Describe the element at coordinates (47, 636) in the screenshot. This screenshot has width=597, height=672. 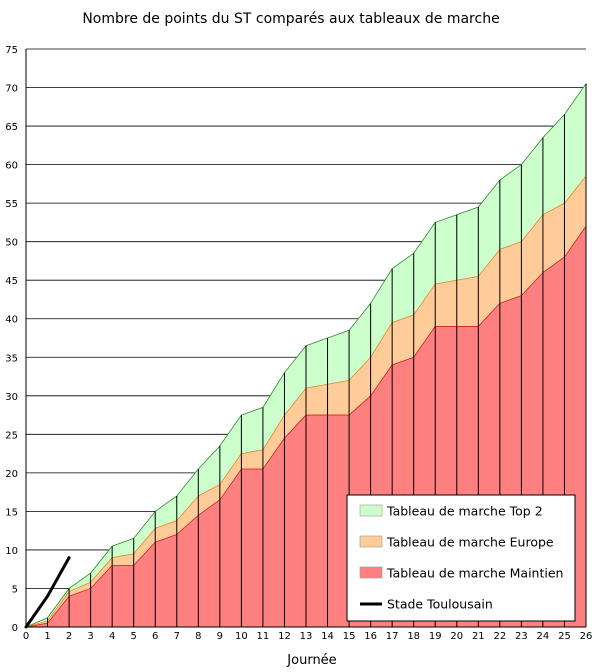
I see `x-tick-label-1: 1` at that location.